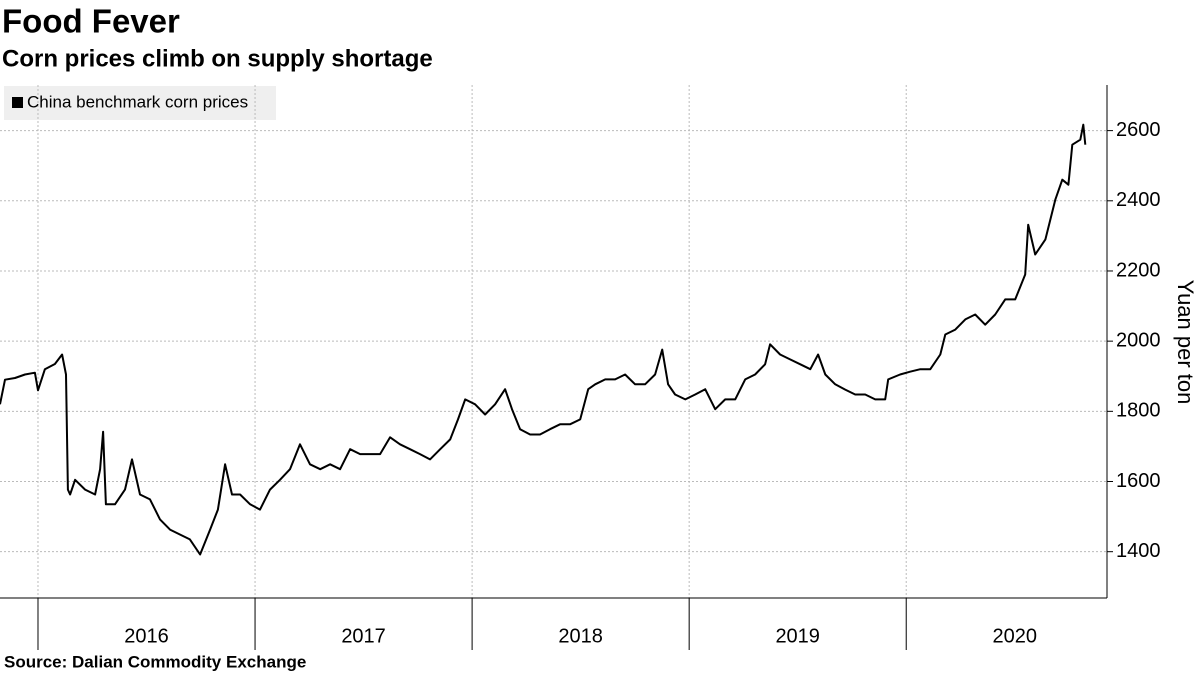  Describe the element at coordinates (1015, 636) in the screenshot. I see `x-tick-label: 2020` at that location.